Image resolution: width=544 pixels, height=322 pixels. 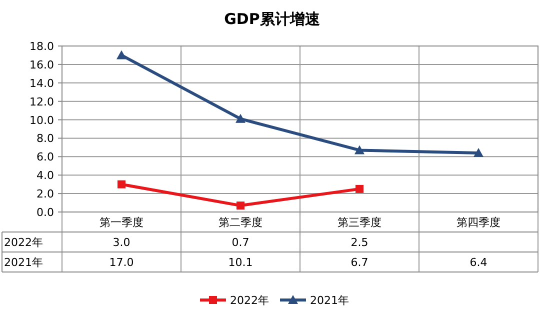 What do you see at coordinates (121, 262) in the screenshot?
I see `data-label: 17.0` at bounding box center [121, 262].